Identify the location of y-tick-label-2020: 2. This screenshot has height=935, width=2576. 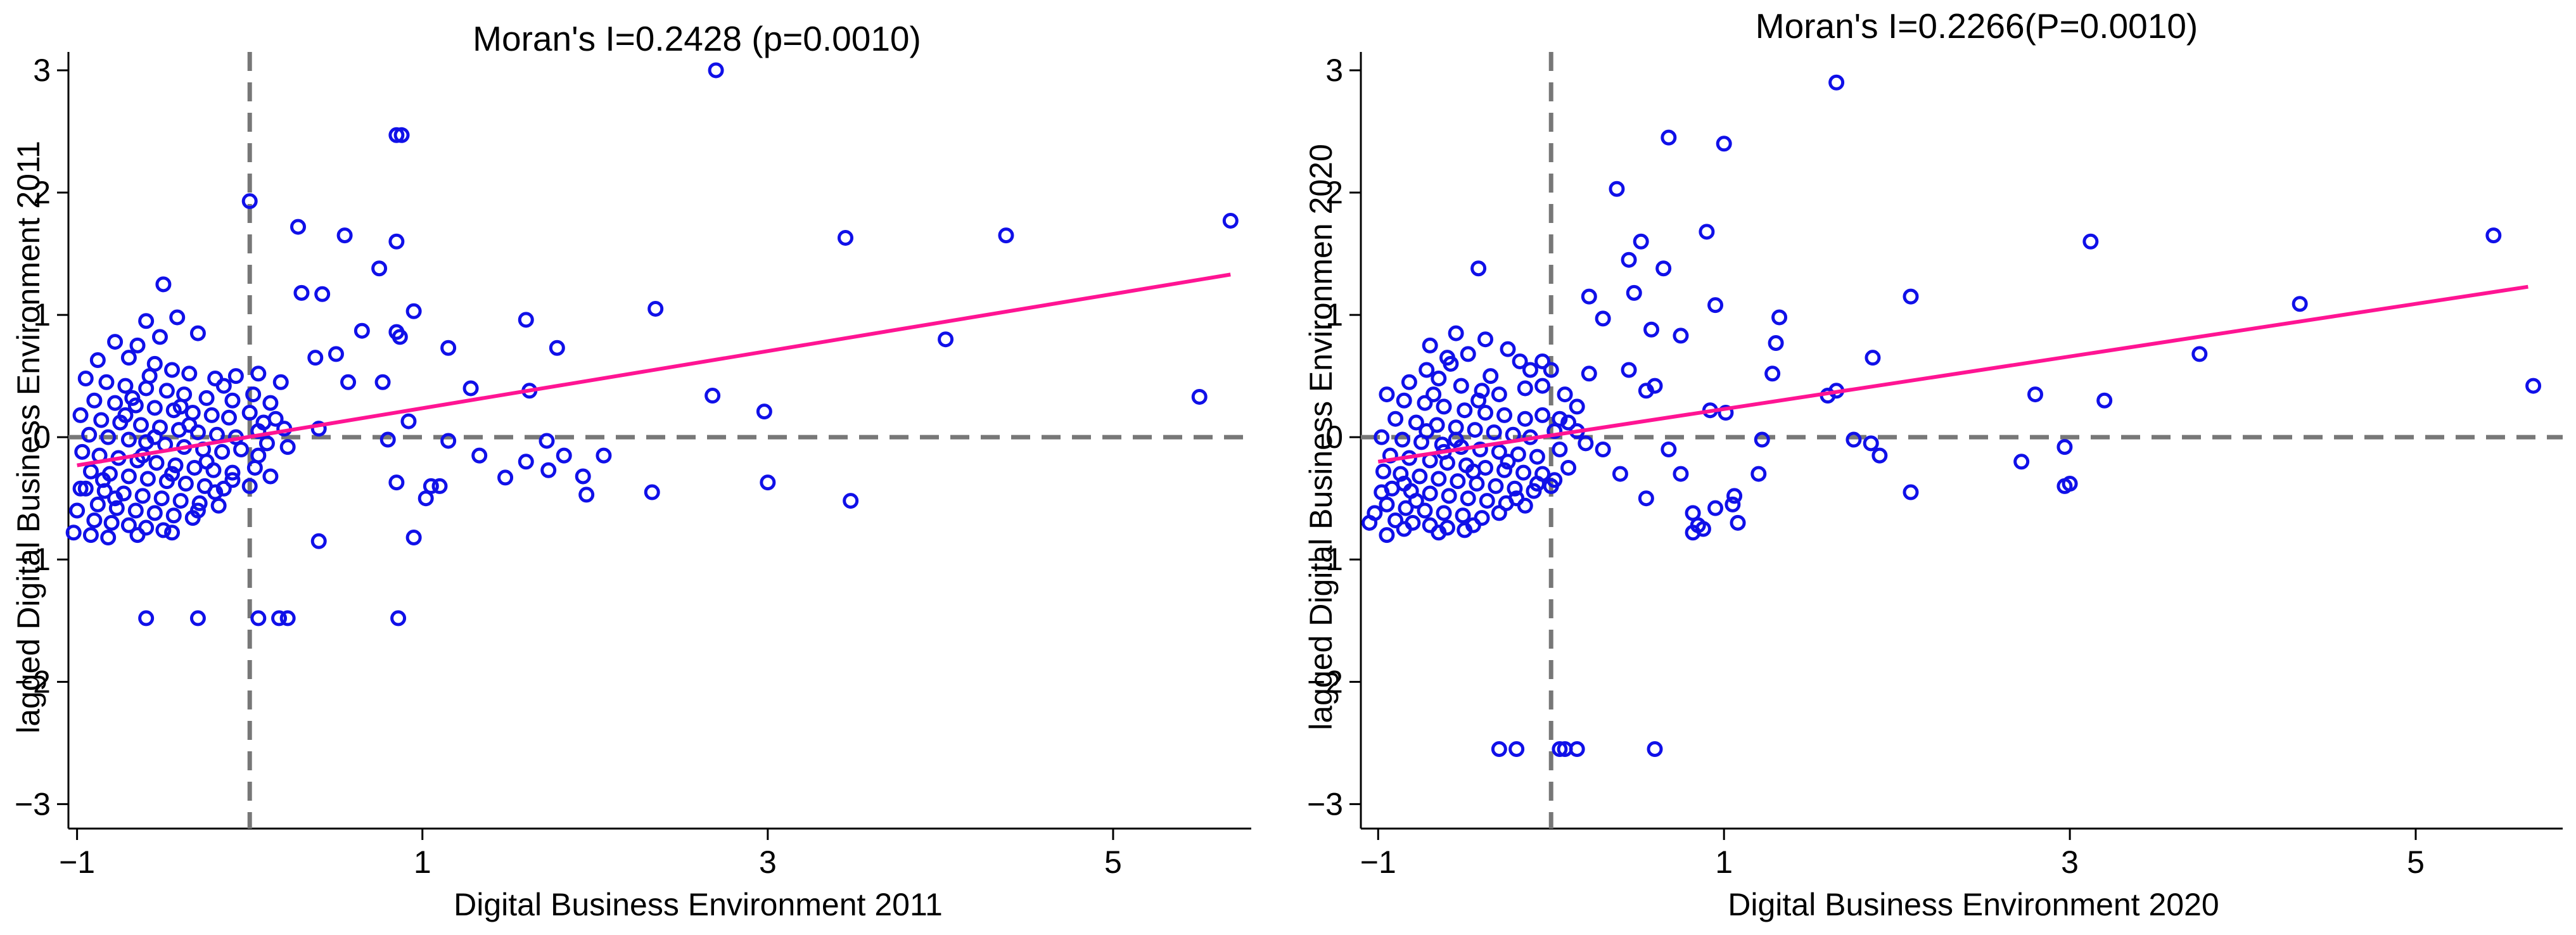
(1334, 192).